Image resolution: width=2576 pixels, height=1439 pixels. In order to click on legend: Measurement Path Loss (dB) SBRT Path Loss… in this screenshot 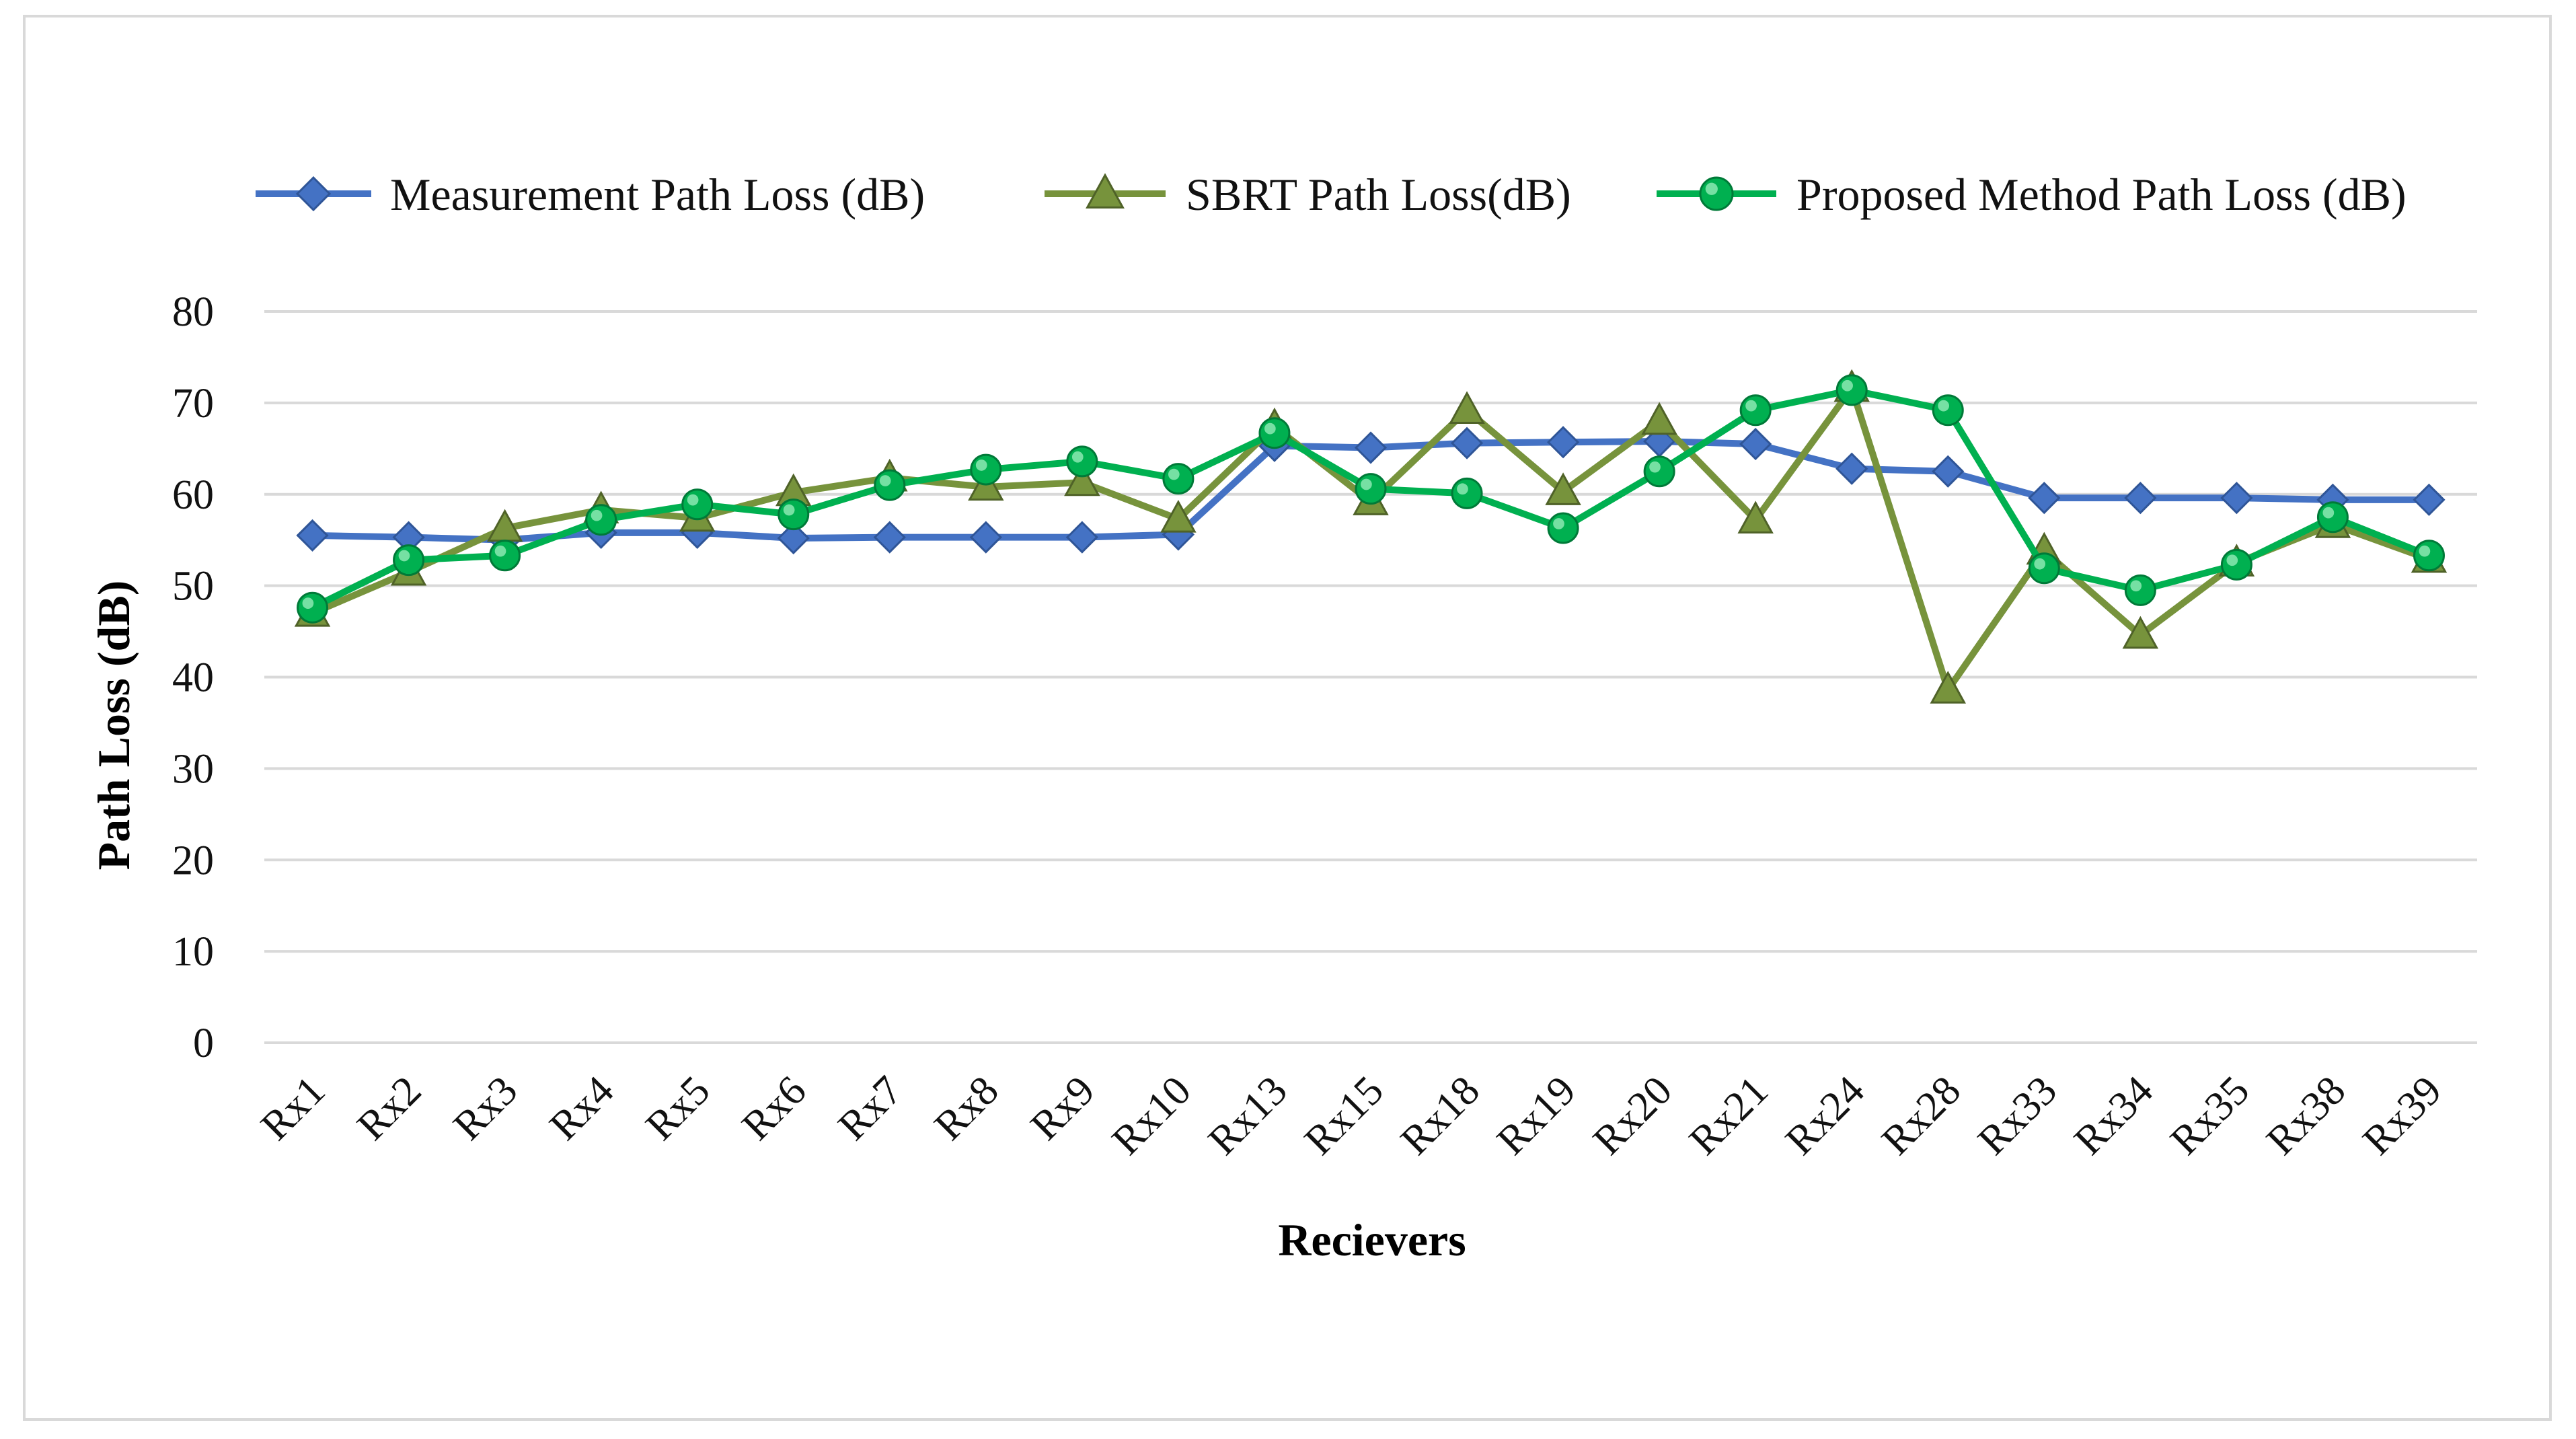, I will do `click(1331, 194)`.